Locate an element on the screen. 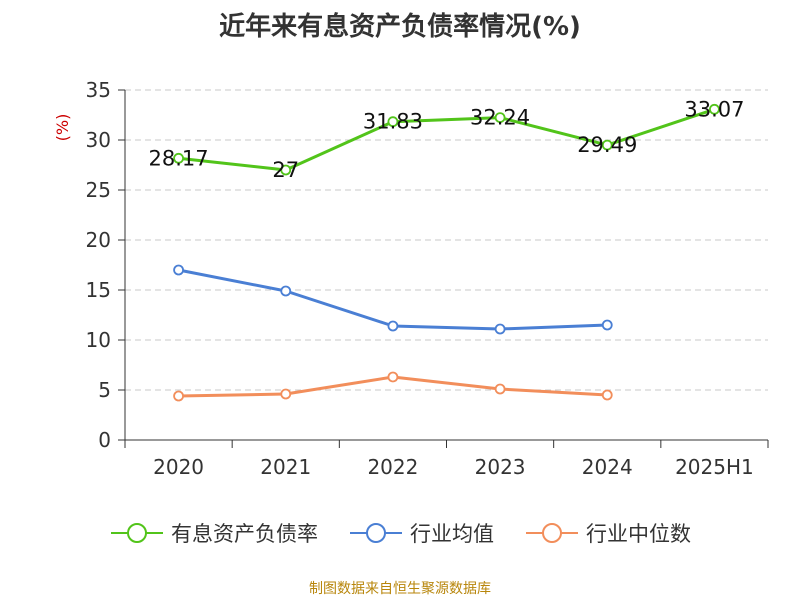 Image resolution: width=800 pixels, height=600 pixels. chart-title: 近年来有息资产负债率情况(%) is located at coordinates (400, 27).